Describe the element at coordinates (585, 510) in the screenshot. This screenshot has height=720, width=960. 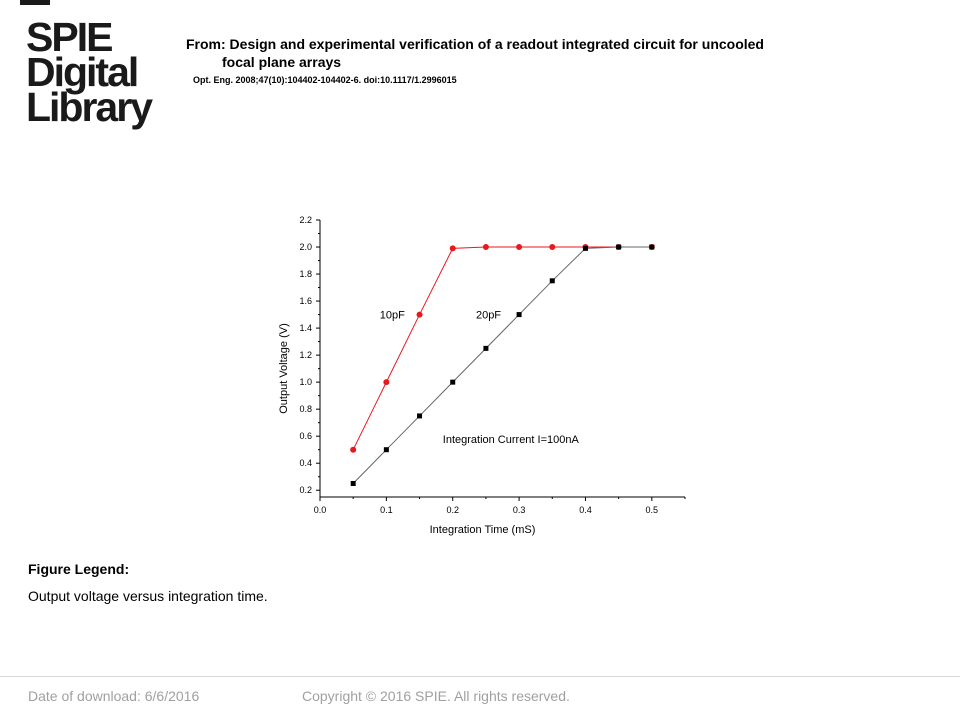
I see `x-tick-label: 0.4` at that location.